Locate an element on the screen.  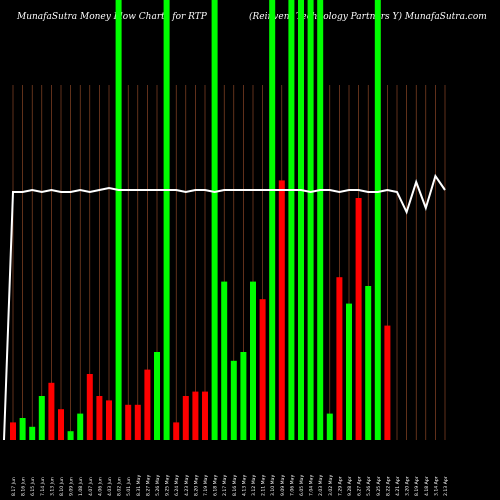
tick-label: 7.19 May is located at coordinates (206, 485).